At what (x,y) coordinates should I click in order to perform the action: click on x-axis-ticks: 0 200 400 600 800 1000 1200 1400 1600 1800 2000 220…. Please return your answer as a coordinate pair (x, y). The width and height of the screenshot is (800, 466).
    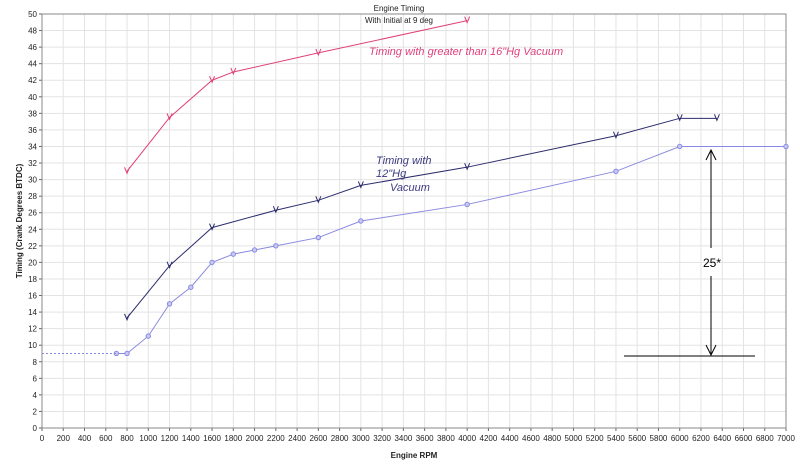
    Looking at the image, I should click on (417, 435).